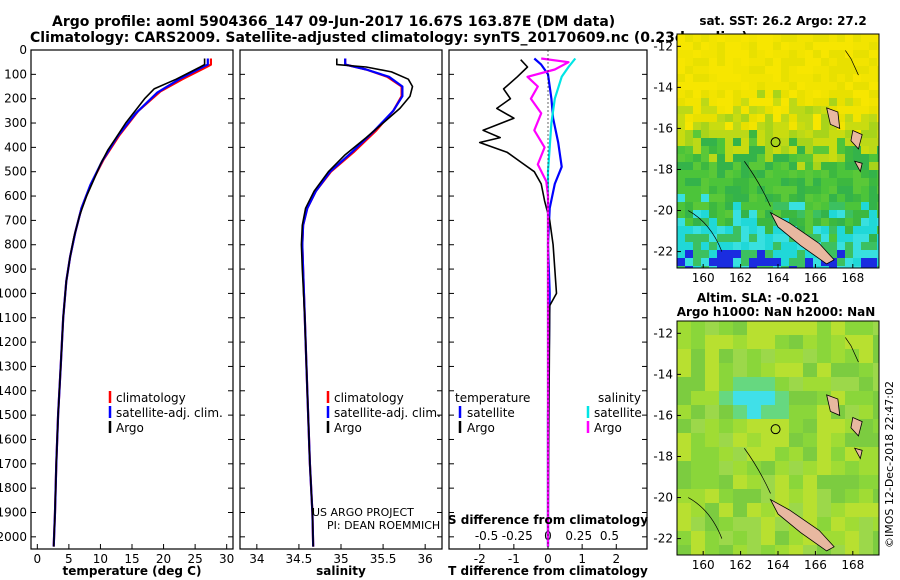 This screenshot has width=900, height=580. Describe the element at coordinates (619, 398) in the screenshot. I see `legend-salinity-title: salinity` at that location.